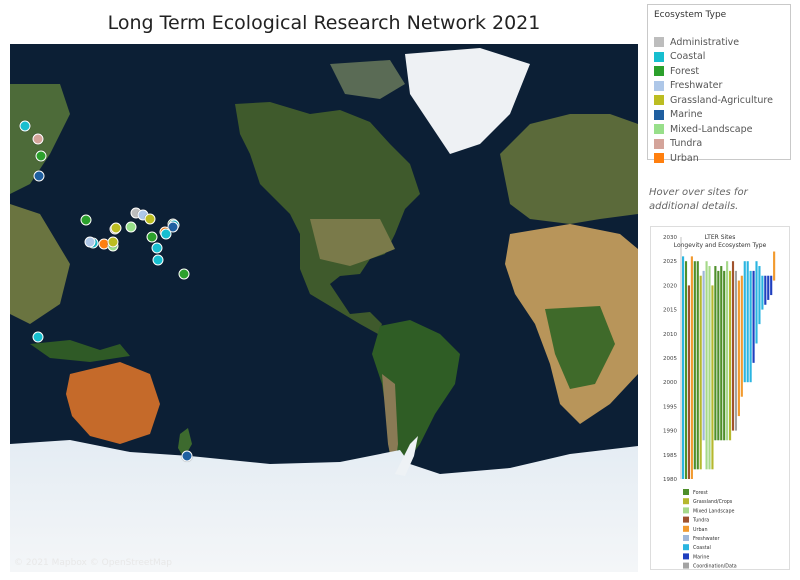  What do you see at coordinates (696, 86) in the screenshot?
I see `legend-label: Freshwater` at bounding box center [696, 86].